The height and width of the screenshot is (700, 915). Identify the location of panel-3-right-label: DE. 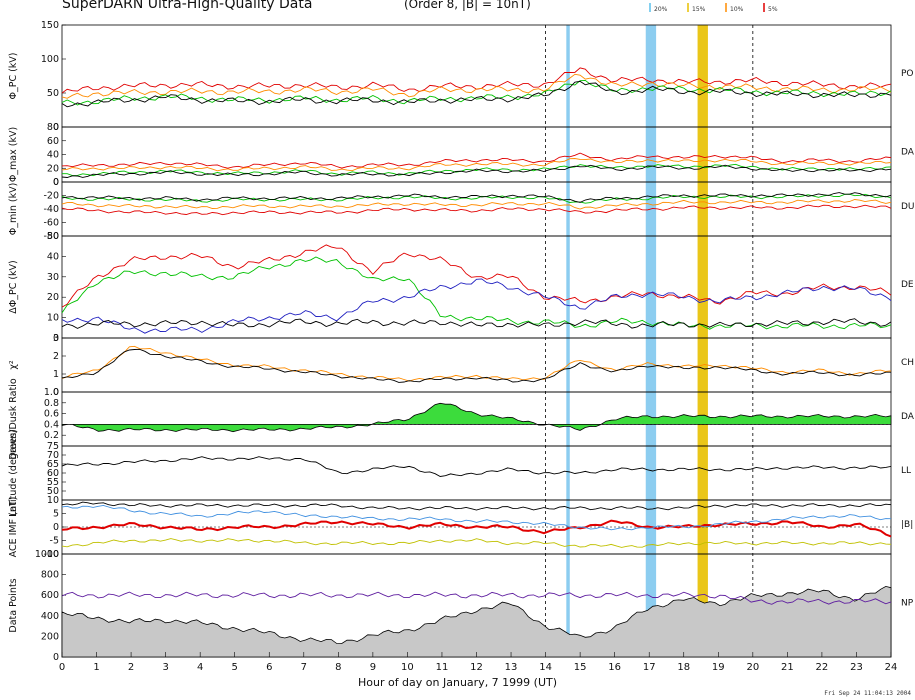
(907, 285).